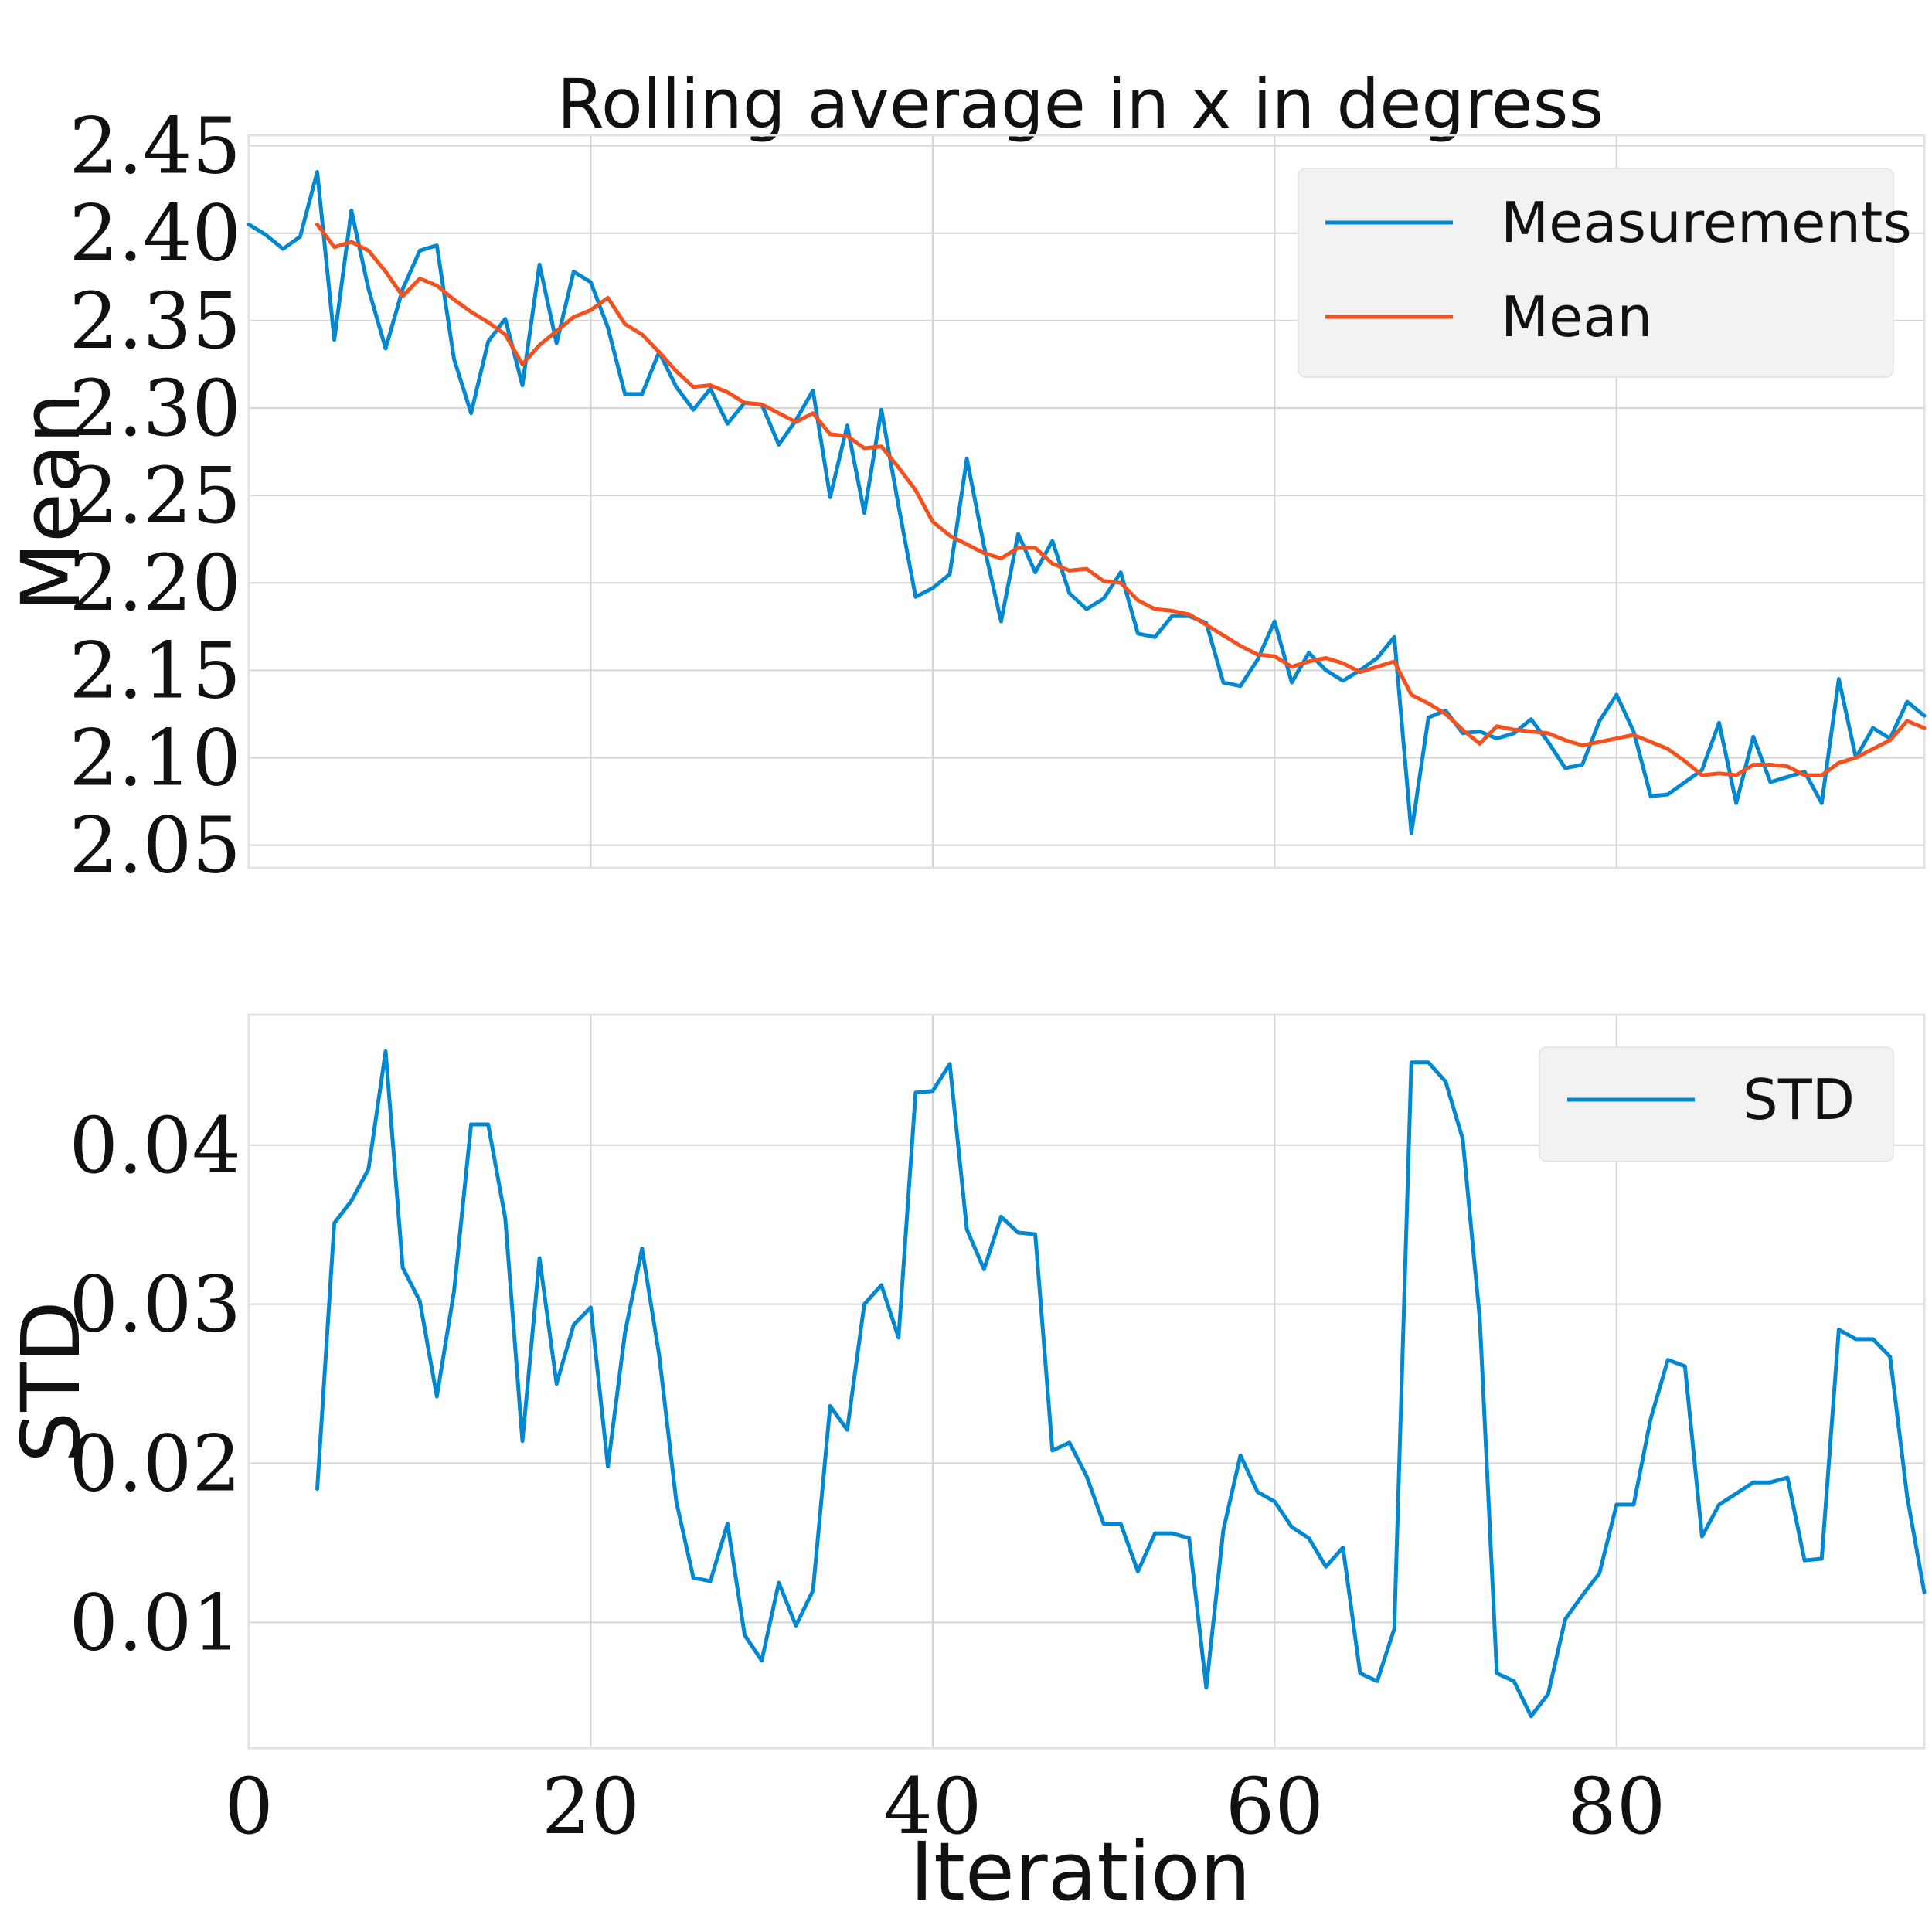 The image size is (1932, 1932). I want to click on std-legend: STD, so click(1716, 1104).